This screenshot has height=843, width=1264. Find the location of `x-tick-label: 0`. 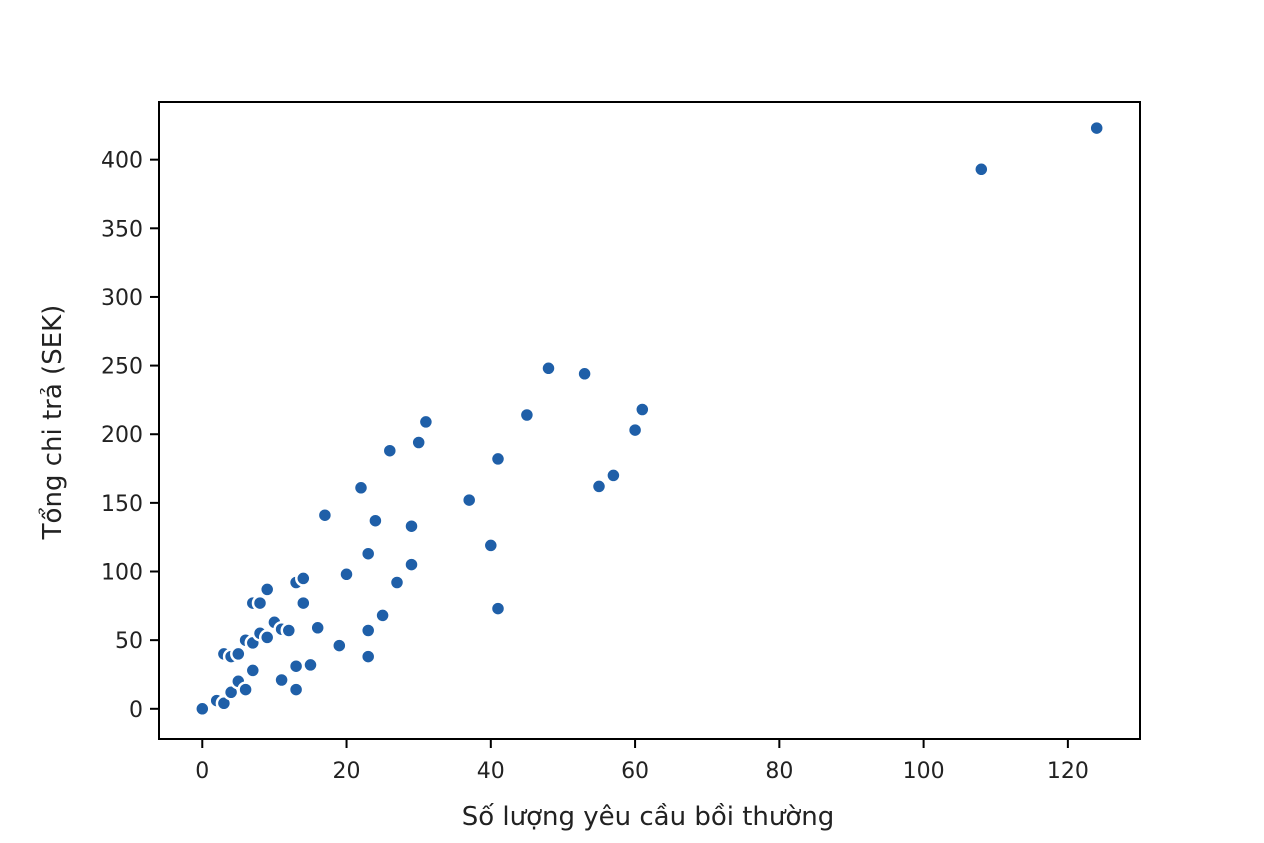

x-tick-label: 0 is located at coordinates (202, 771).